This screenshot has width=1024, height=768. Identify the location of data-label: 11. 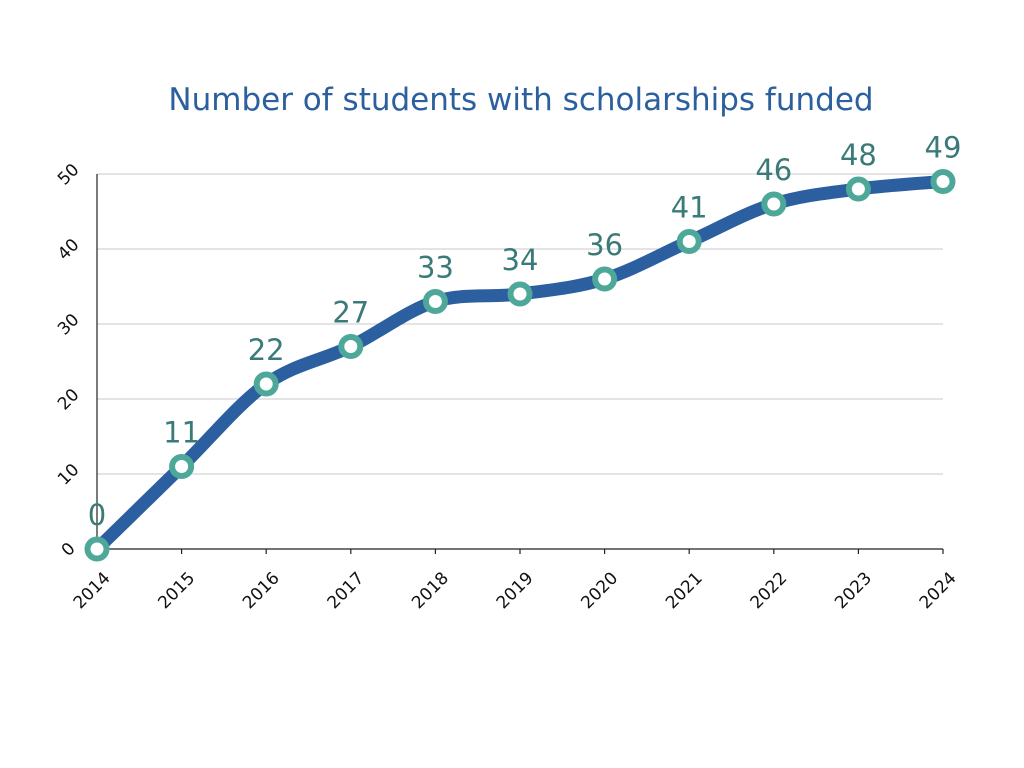
(181, 433).